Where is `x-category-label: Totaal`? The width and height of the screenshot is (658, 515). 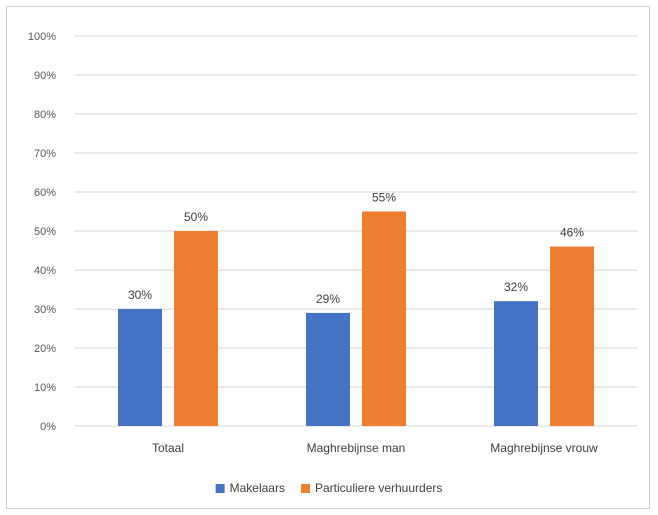
x-category-label: Totaal is located at coordinates (168, 448).